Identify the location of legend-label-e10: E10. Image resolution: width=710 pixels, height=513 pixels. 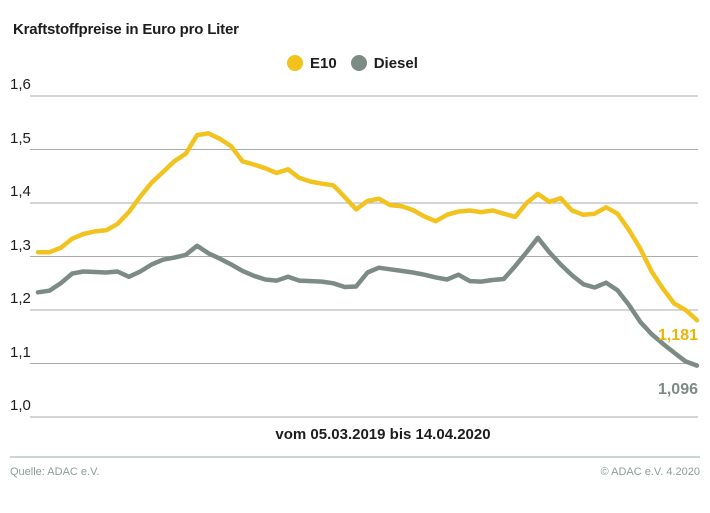
(323, 63).